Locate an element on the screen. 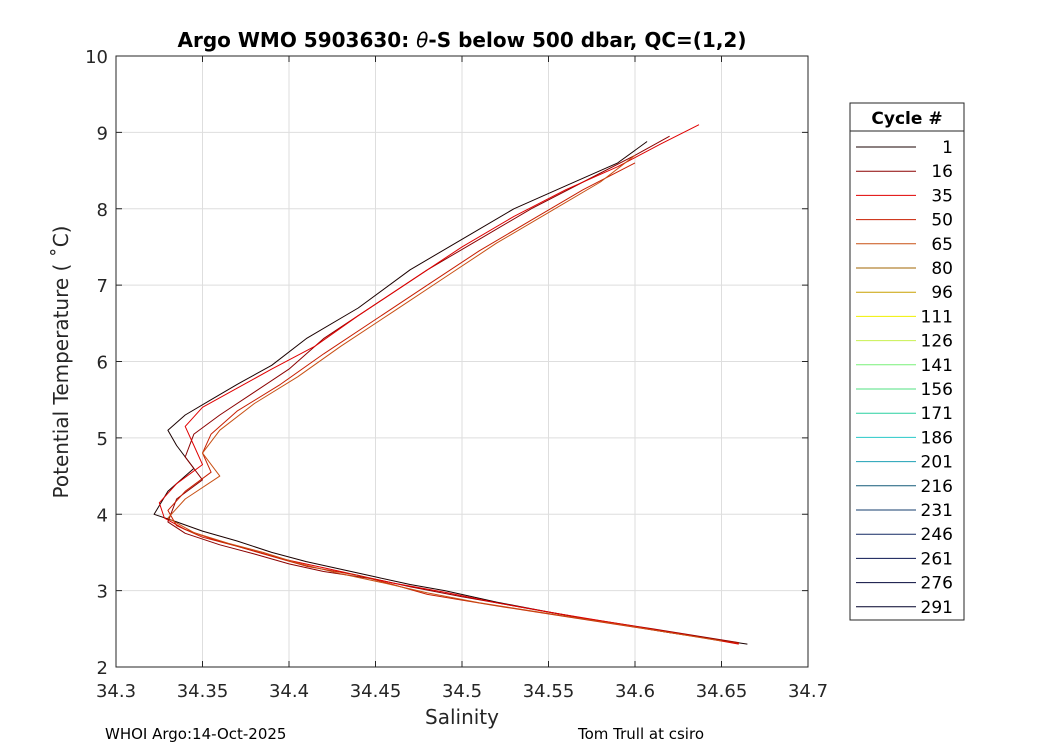 This screenshot has height=750, width=1050. legend-label-50: 50 is located at coordinates (942, 221).